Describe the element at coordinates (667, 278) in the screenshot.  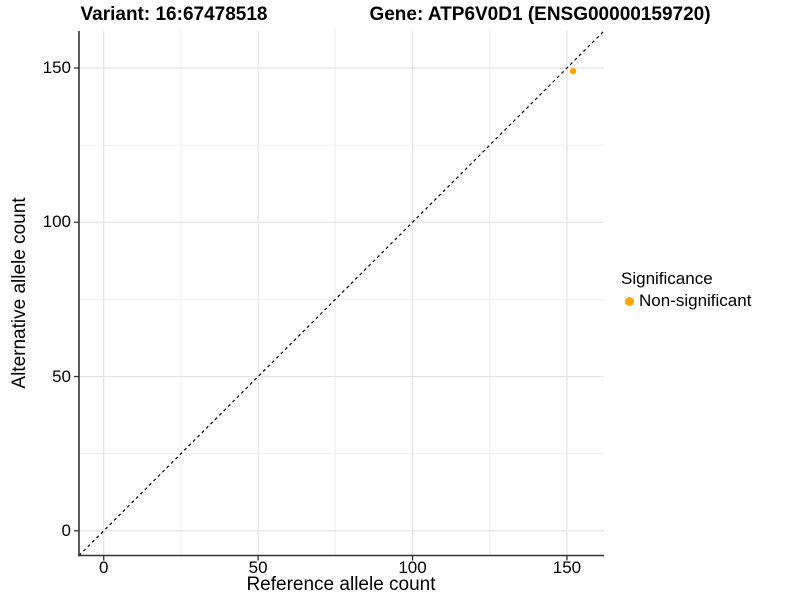
I see `legend-title: Significance` at that location.